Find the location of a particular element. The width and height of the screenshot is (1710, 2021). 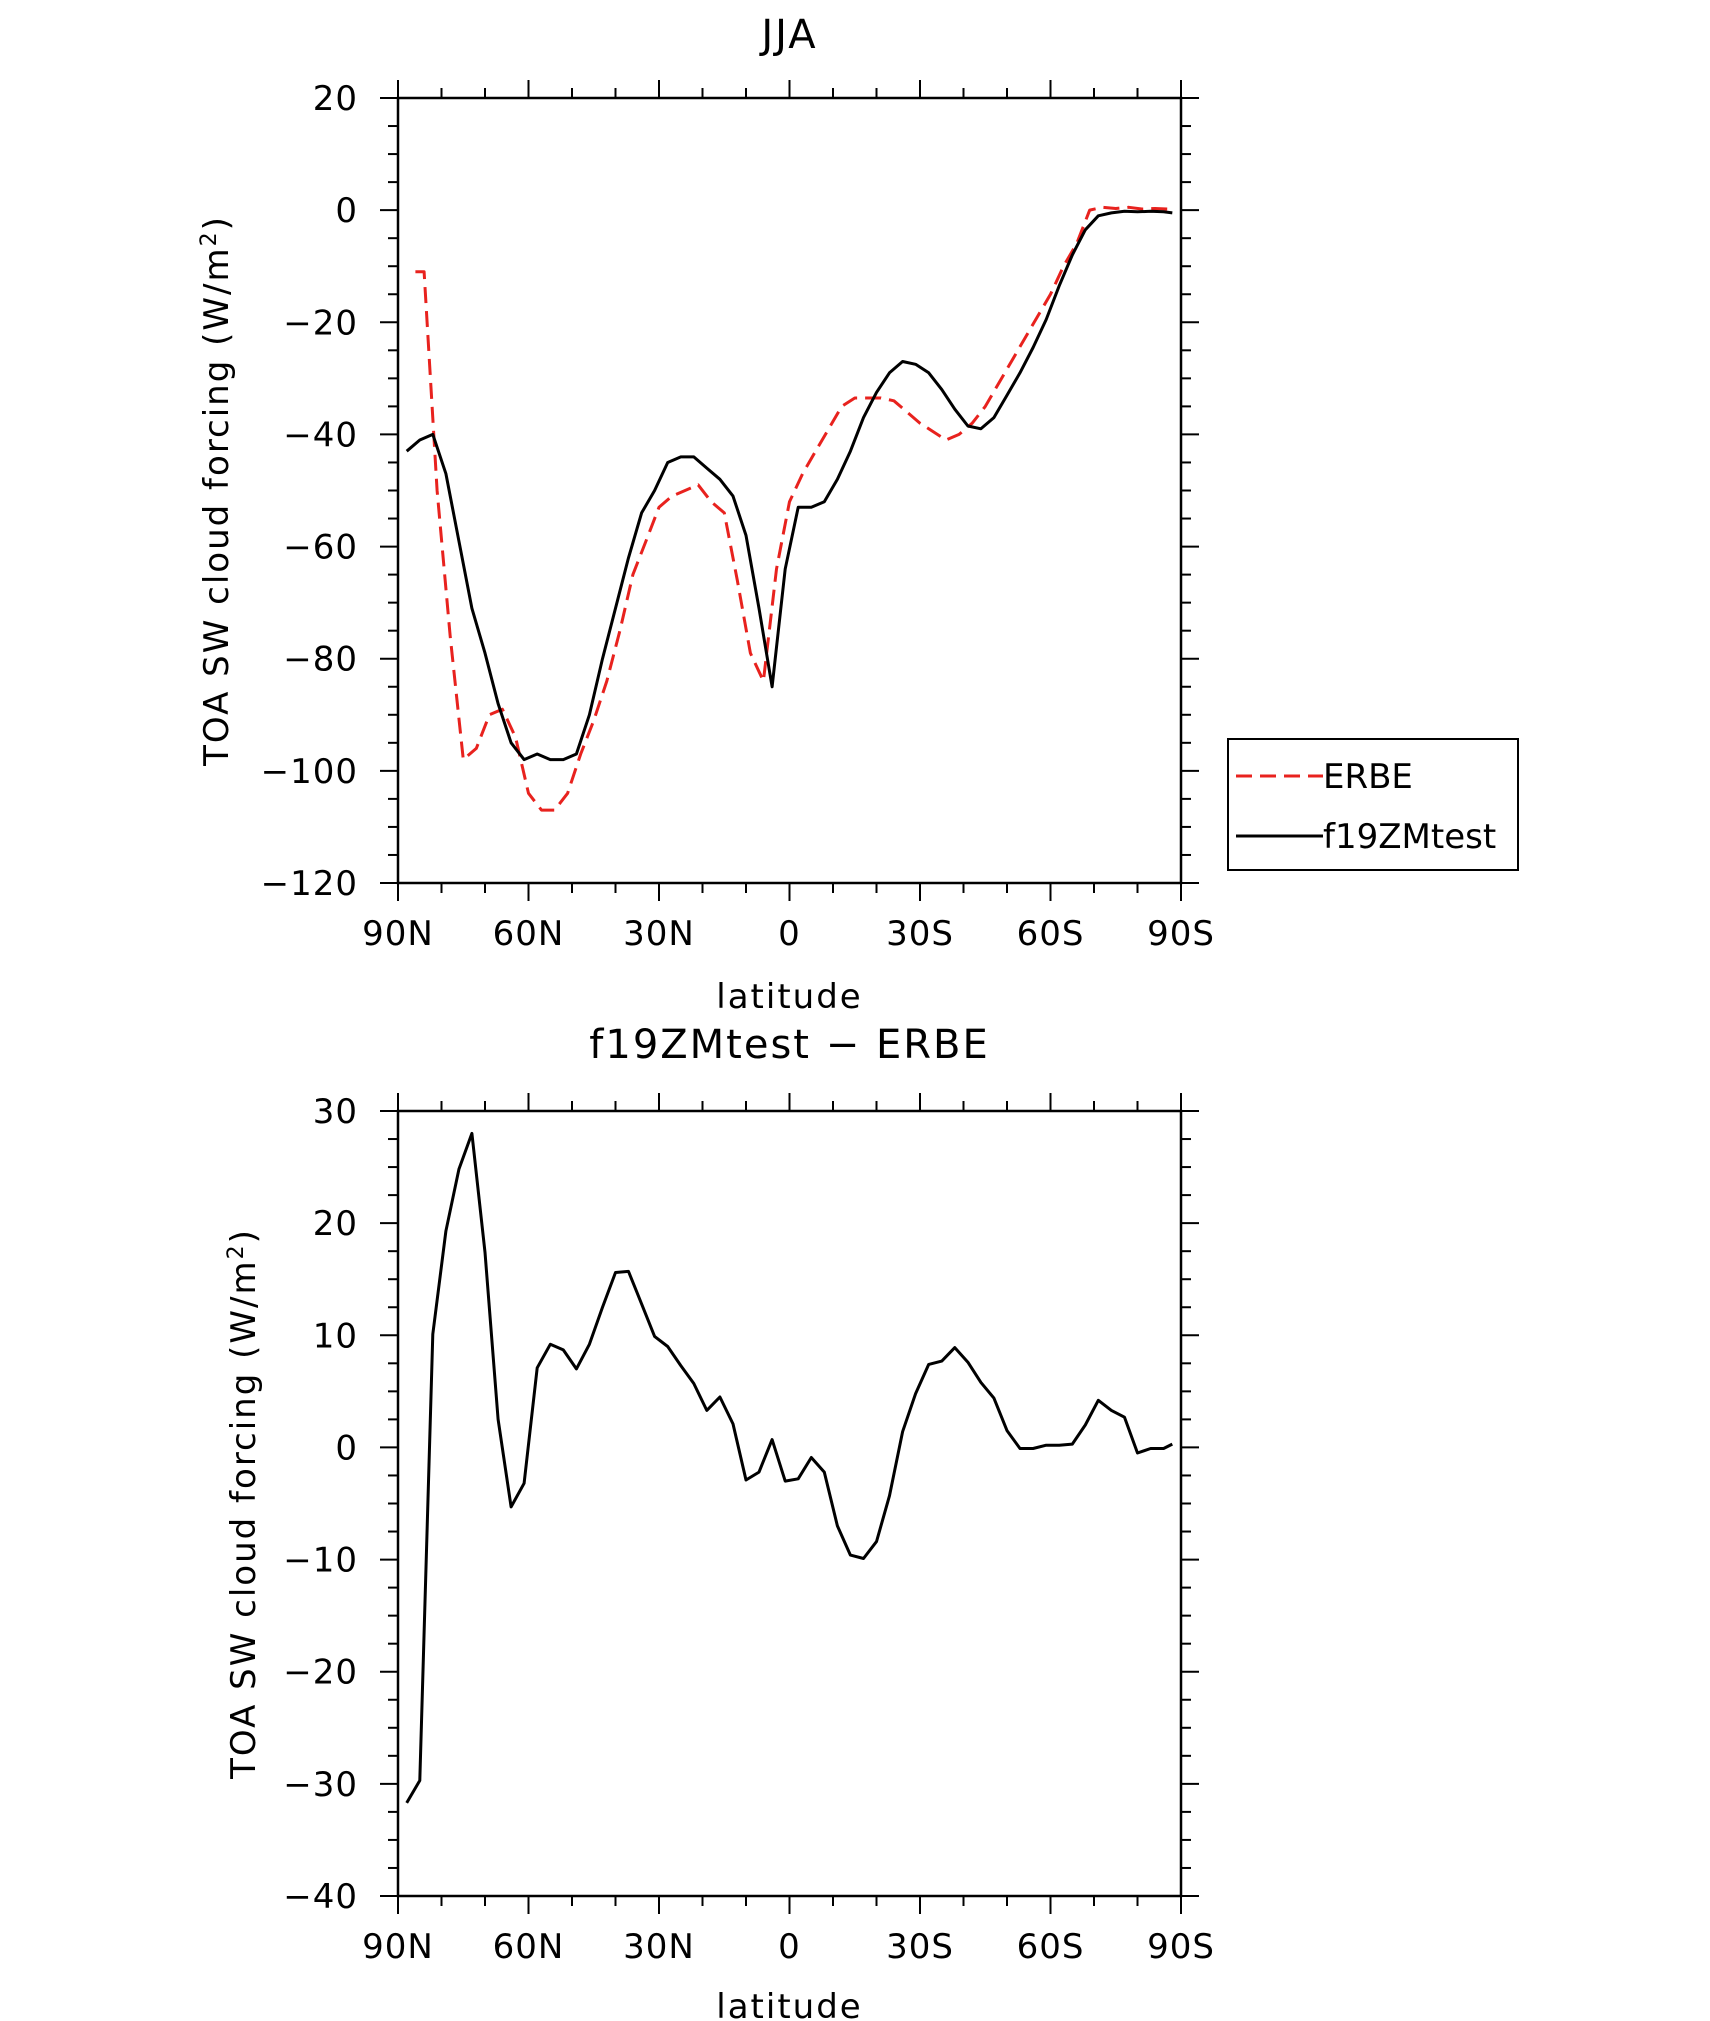

chart-title: f19ZMtest − ERBE is located at coordinates (789, 1045).